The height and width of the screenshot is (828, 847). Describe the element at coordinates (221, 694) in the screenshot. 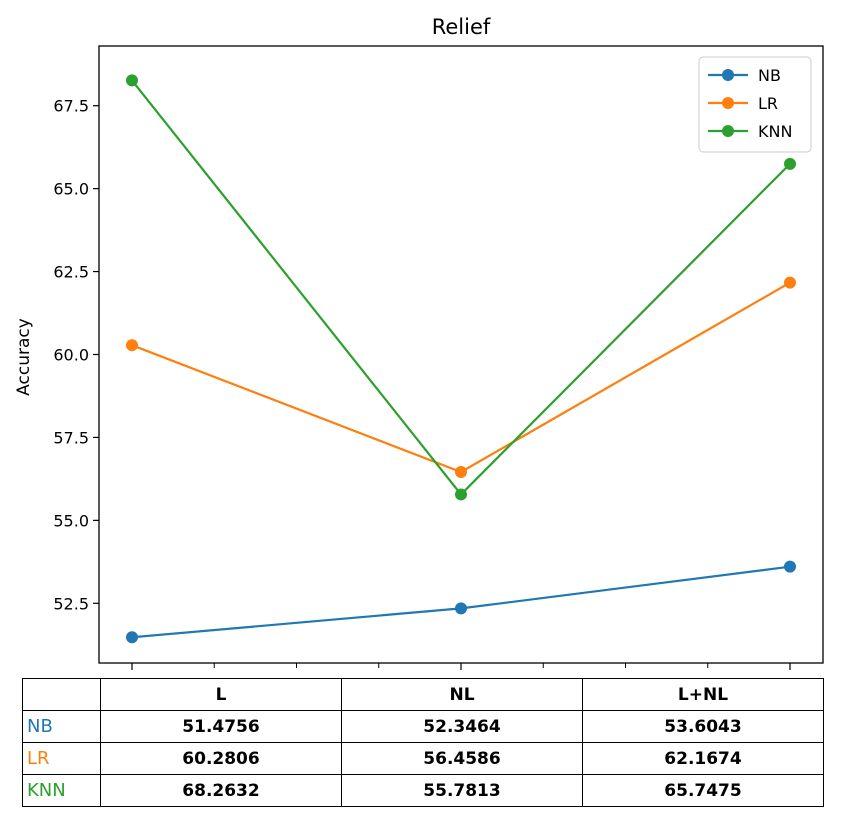

I see `table-col-header: L` at that location.